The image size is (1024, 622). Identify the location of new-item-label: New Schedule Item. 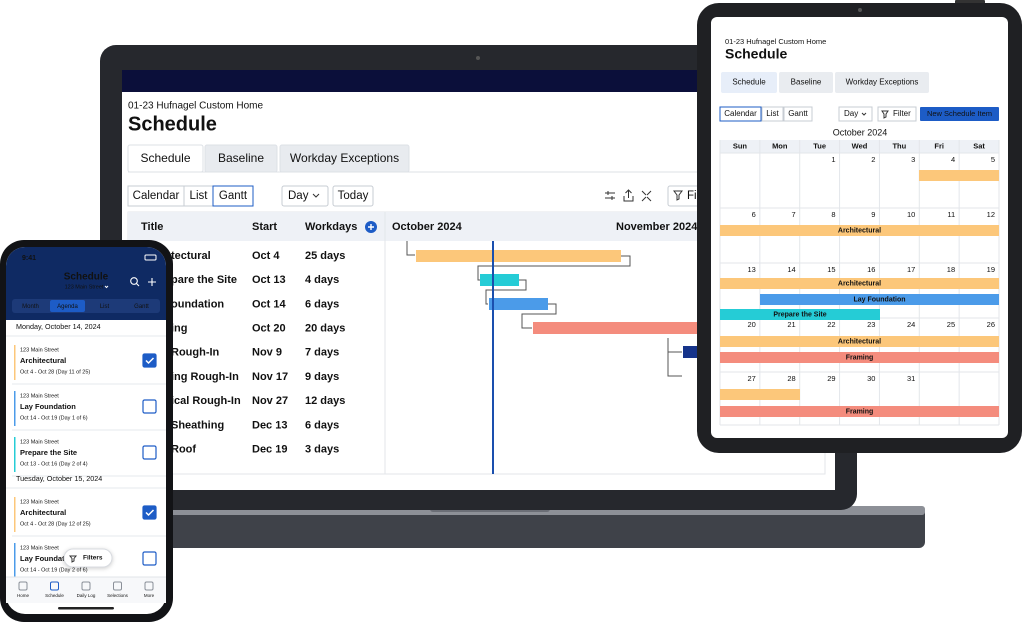
(959, 113).